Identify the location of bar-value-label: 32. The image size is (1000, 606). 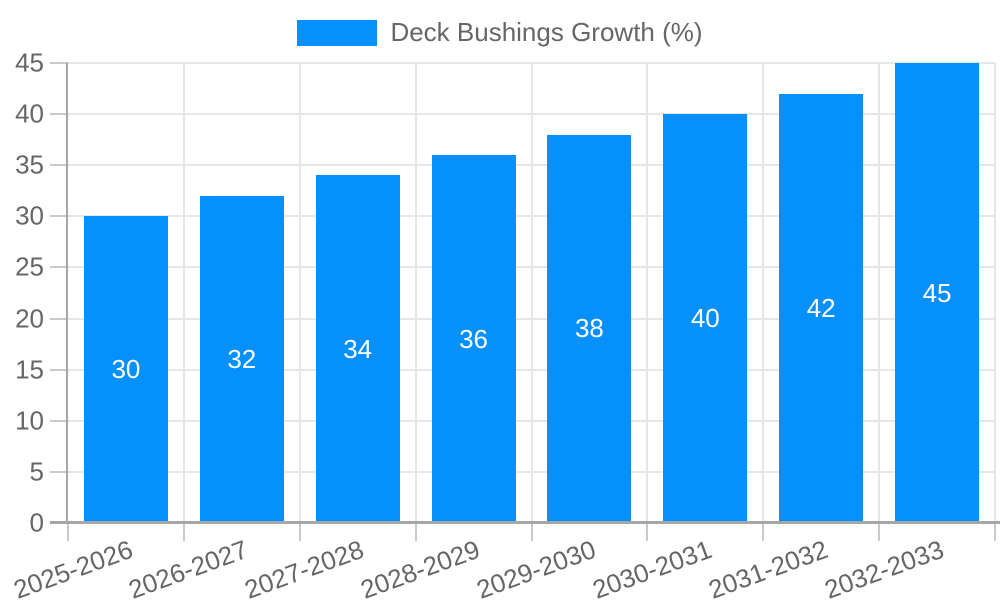
(242, 358).